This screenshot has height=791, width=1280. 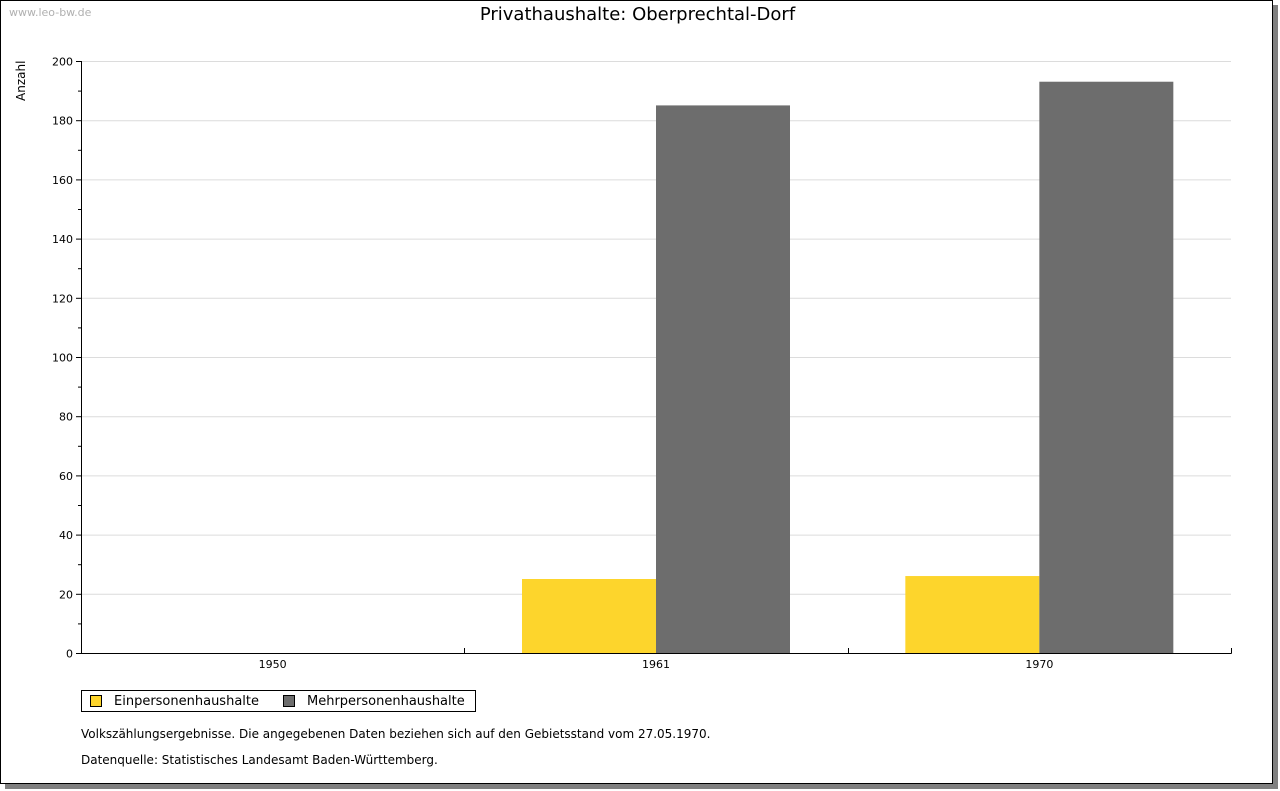 I want to click on legend-label-mehrpersonenhaushalte: Mehrpersonenhaushalte, so click(x=386, y=701).